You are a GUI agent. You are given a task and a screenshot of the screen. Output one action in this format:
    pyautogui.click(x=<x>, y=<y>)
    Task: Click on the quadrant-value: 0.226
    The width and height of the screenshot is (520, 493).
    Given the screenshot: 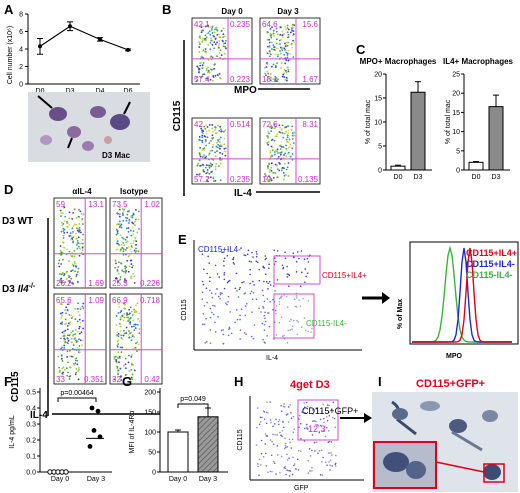 What is the action you would take?
    pyautogui.click(x=150, y=283)
    